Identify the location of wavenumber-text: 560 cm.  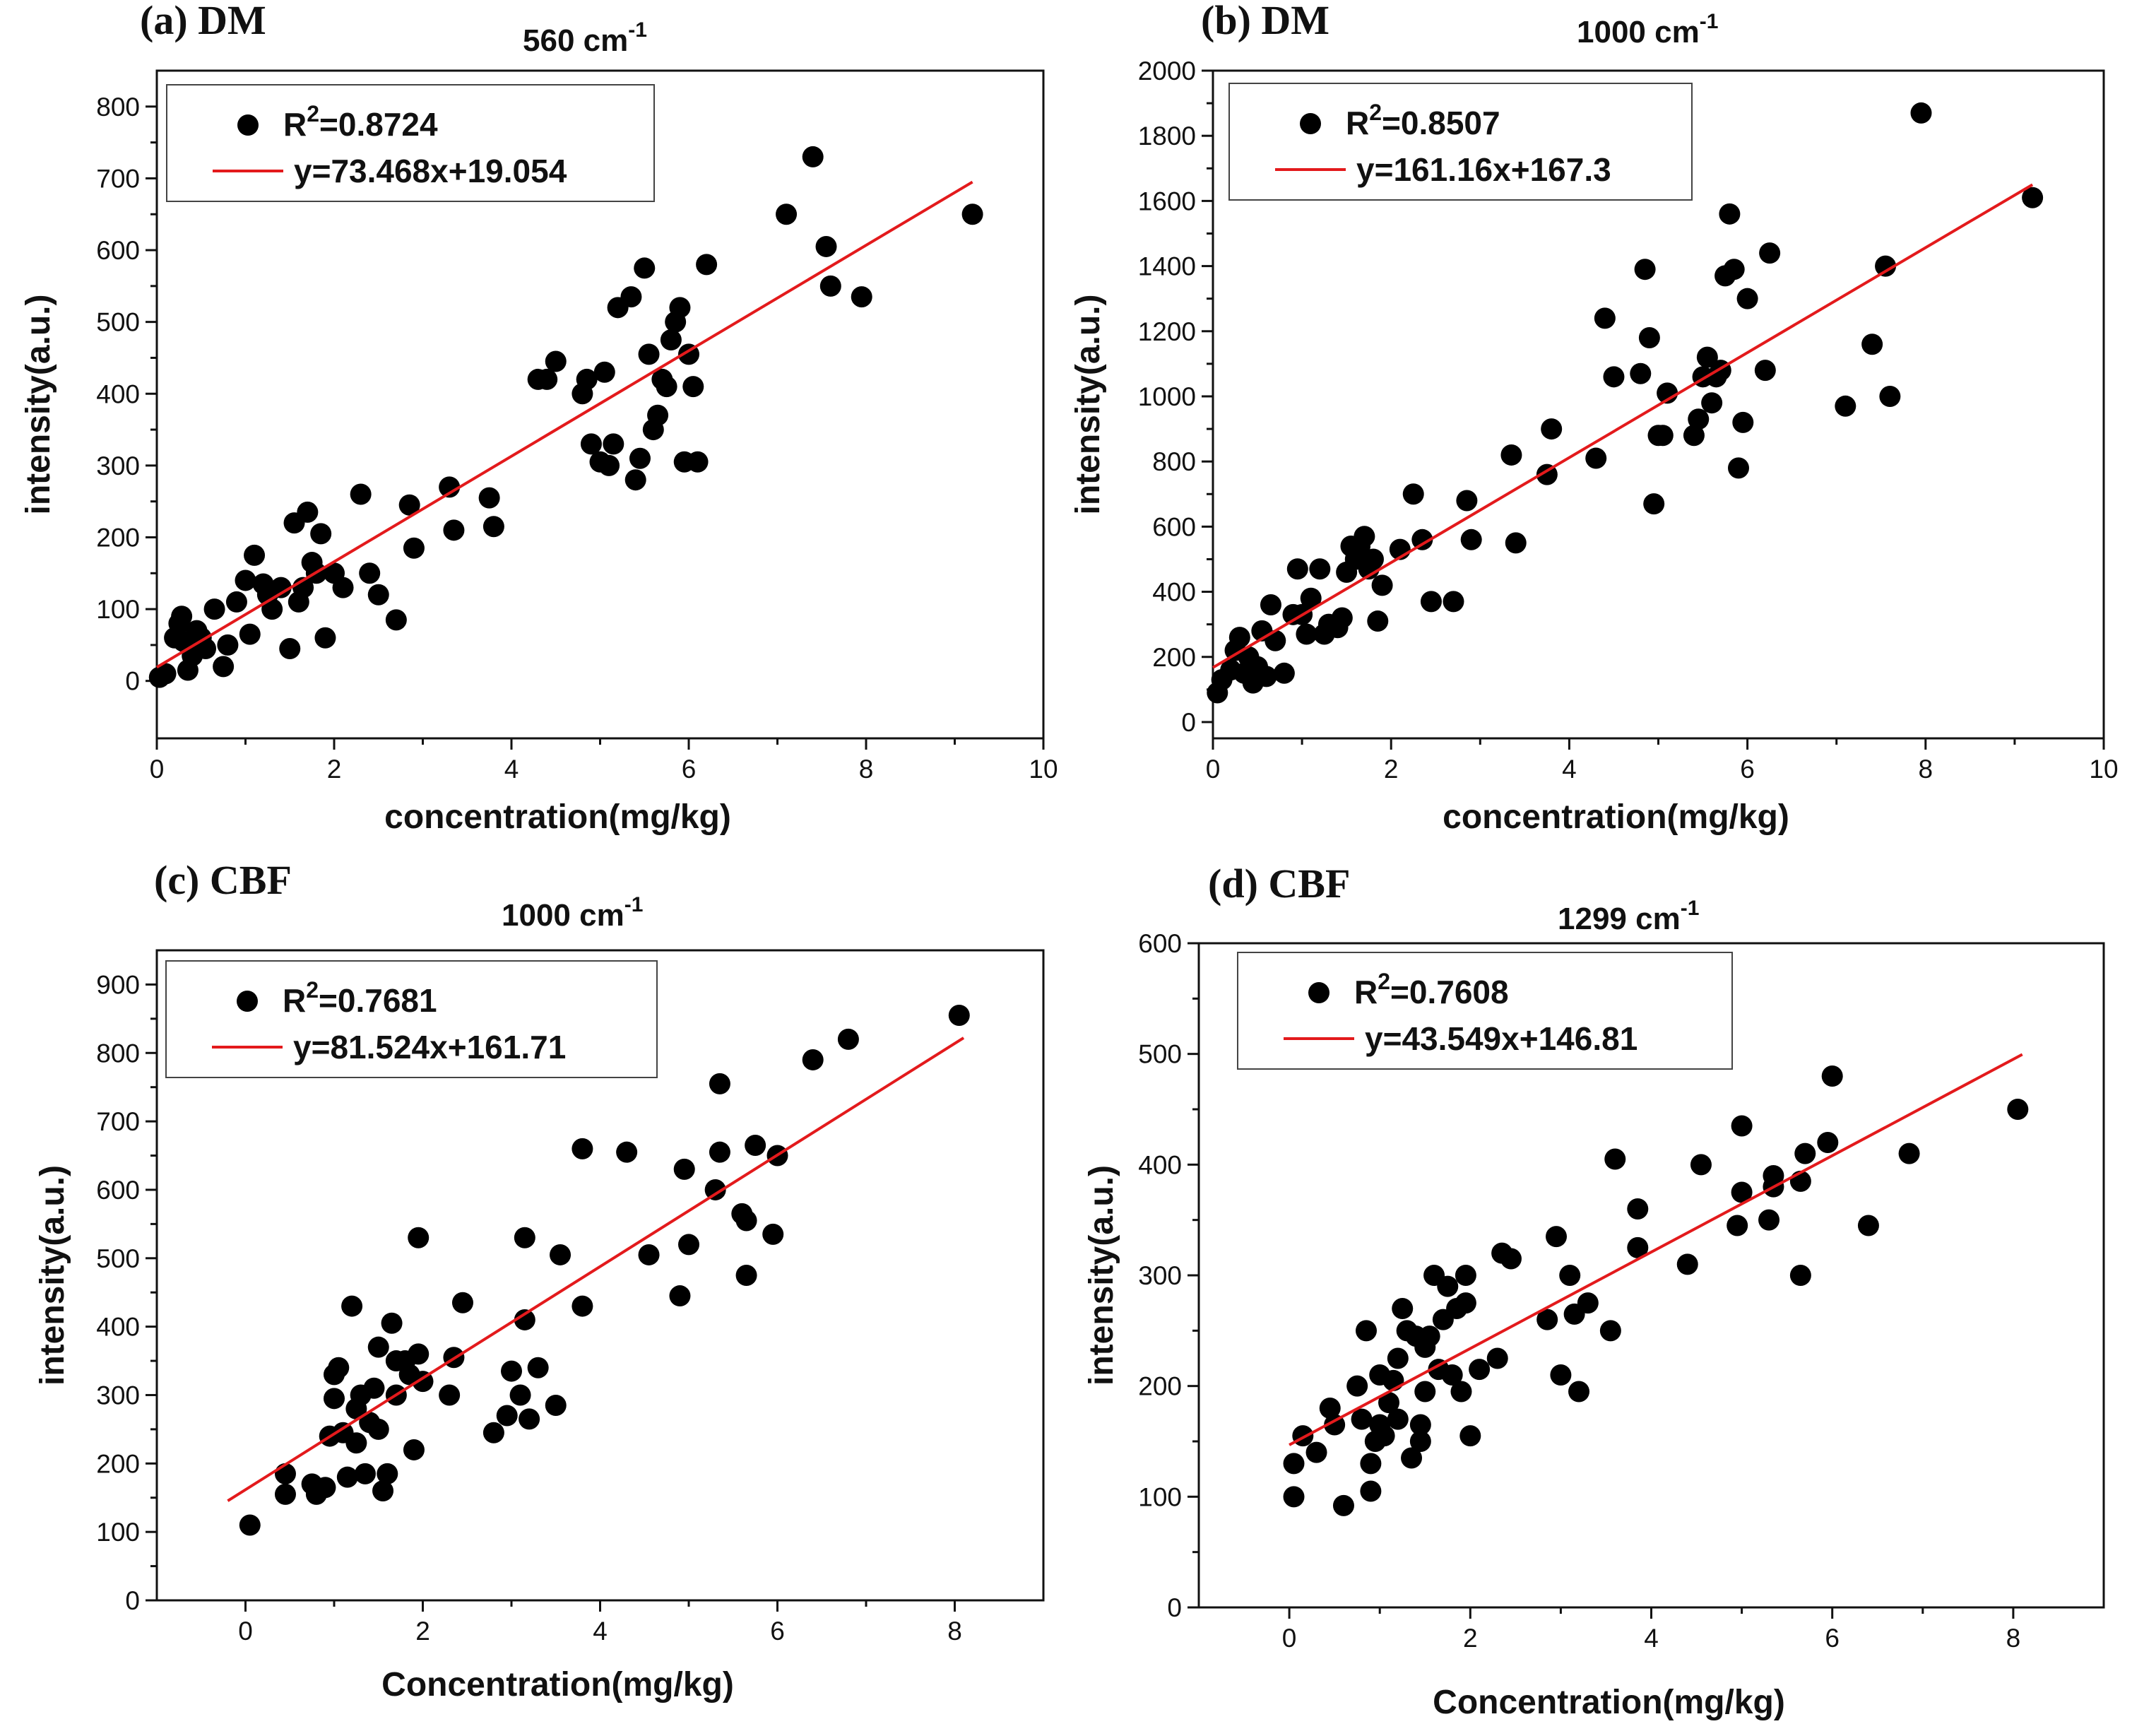
(576, 40).